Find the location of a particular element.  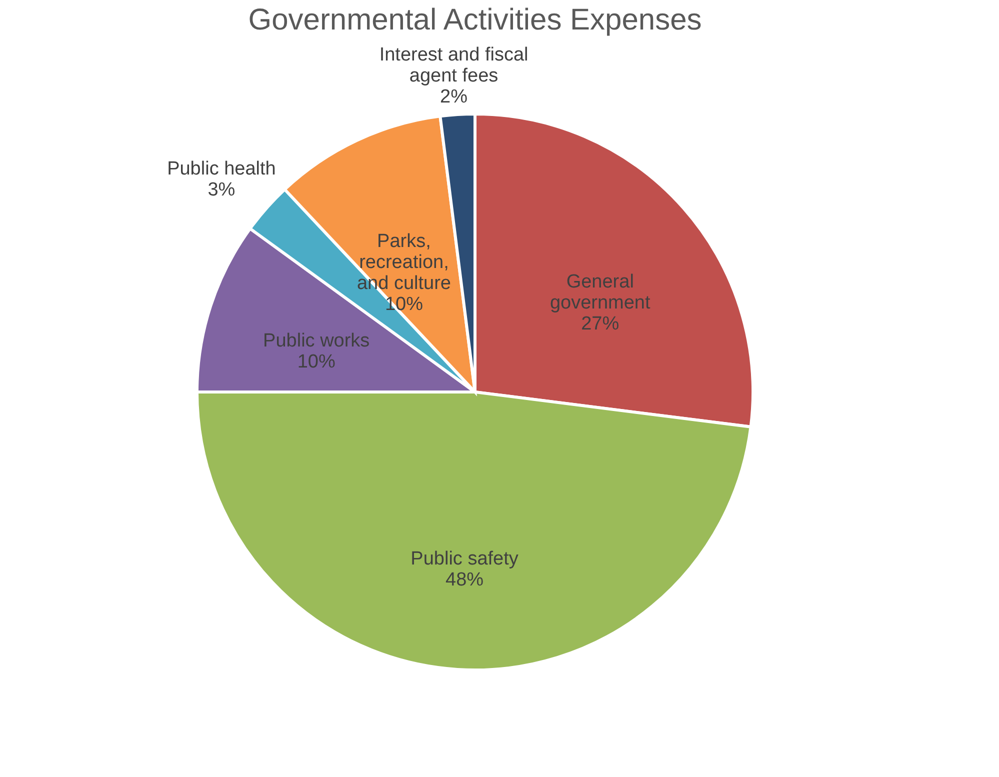

slice-label: Public health is located at coordinates (221, 169).